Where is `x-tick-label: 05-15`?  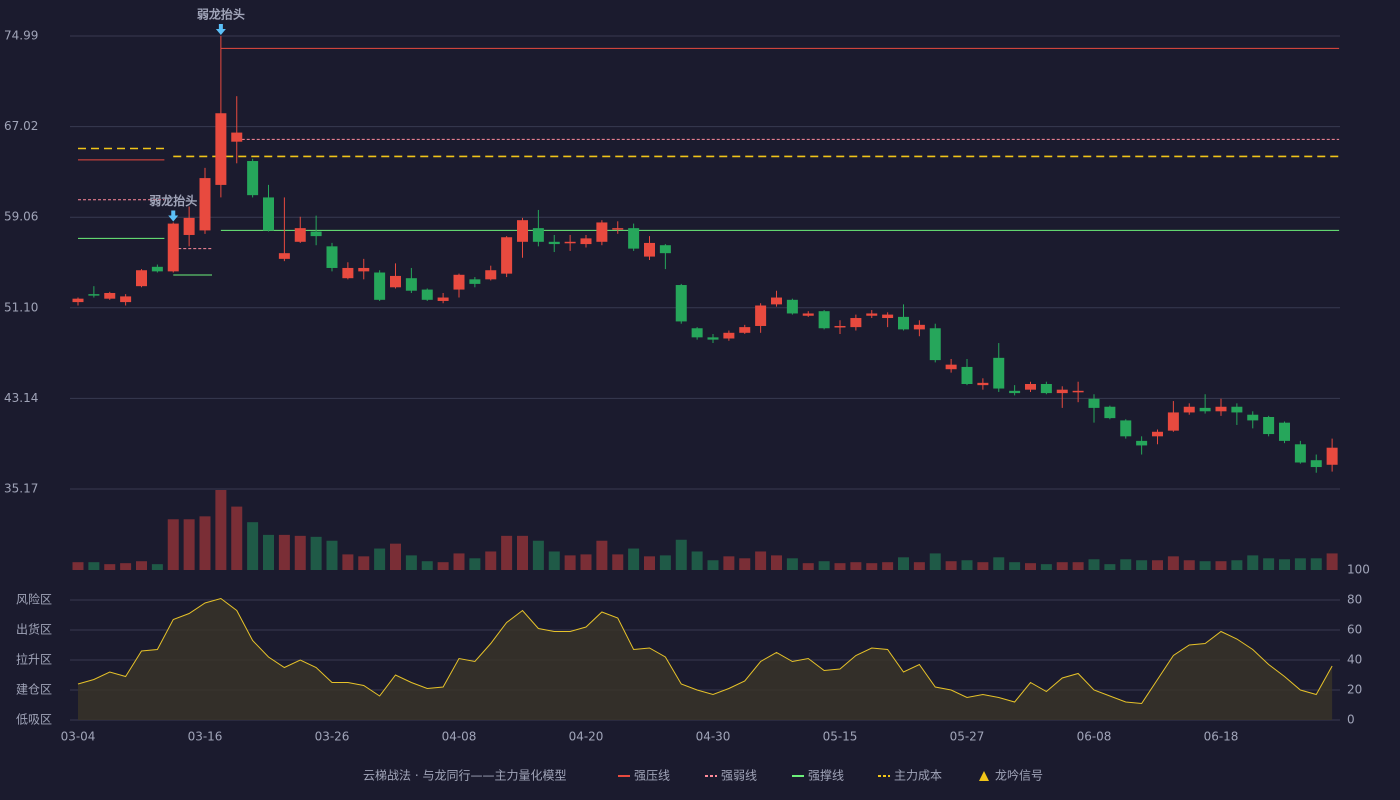 x-tick-label: 05-15 is located at coordinates (840, 737).